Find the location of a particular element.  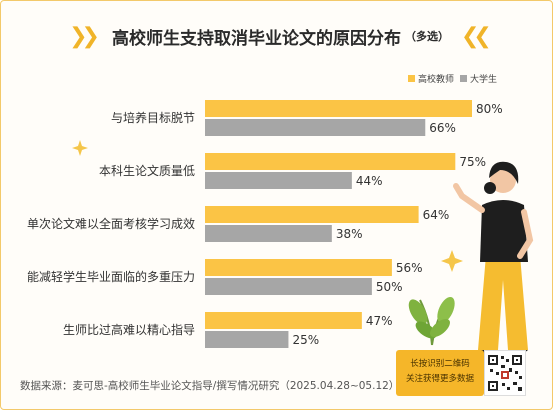

value-label: 66% is located at coordinates (442, 128).